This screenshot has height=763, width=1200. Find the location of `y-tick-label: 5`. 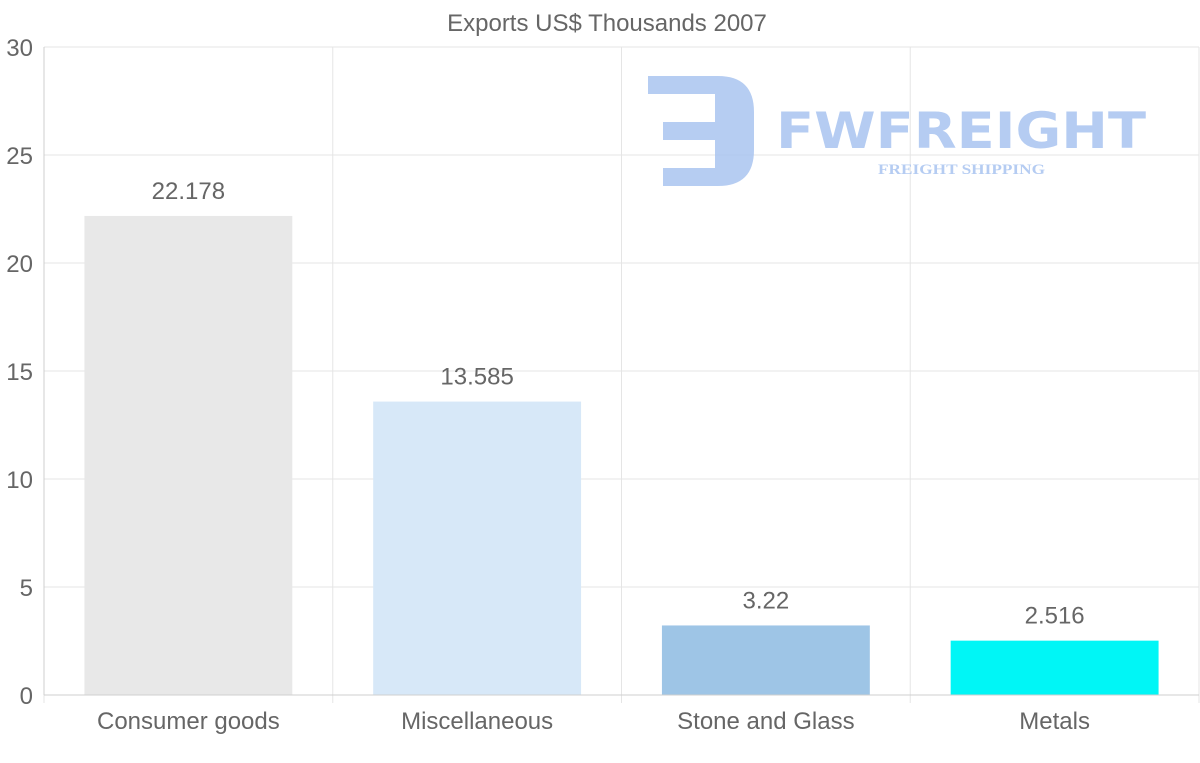

y-tick-label: 5 is located at coordinates (26, 588).